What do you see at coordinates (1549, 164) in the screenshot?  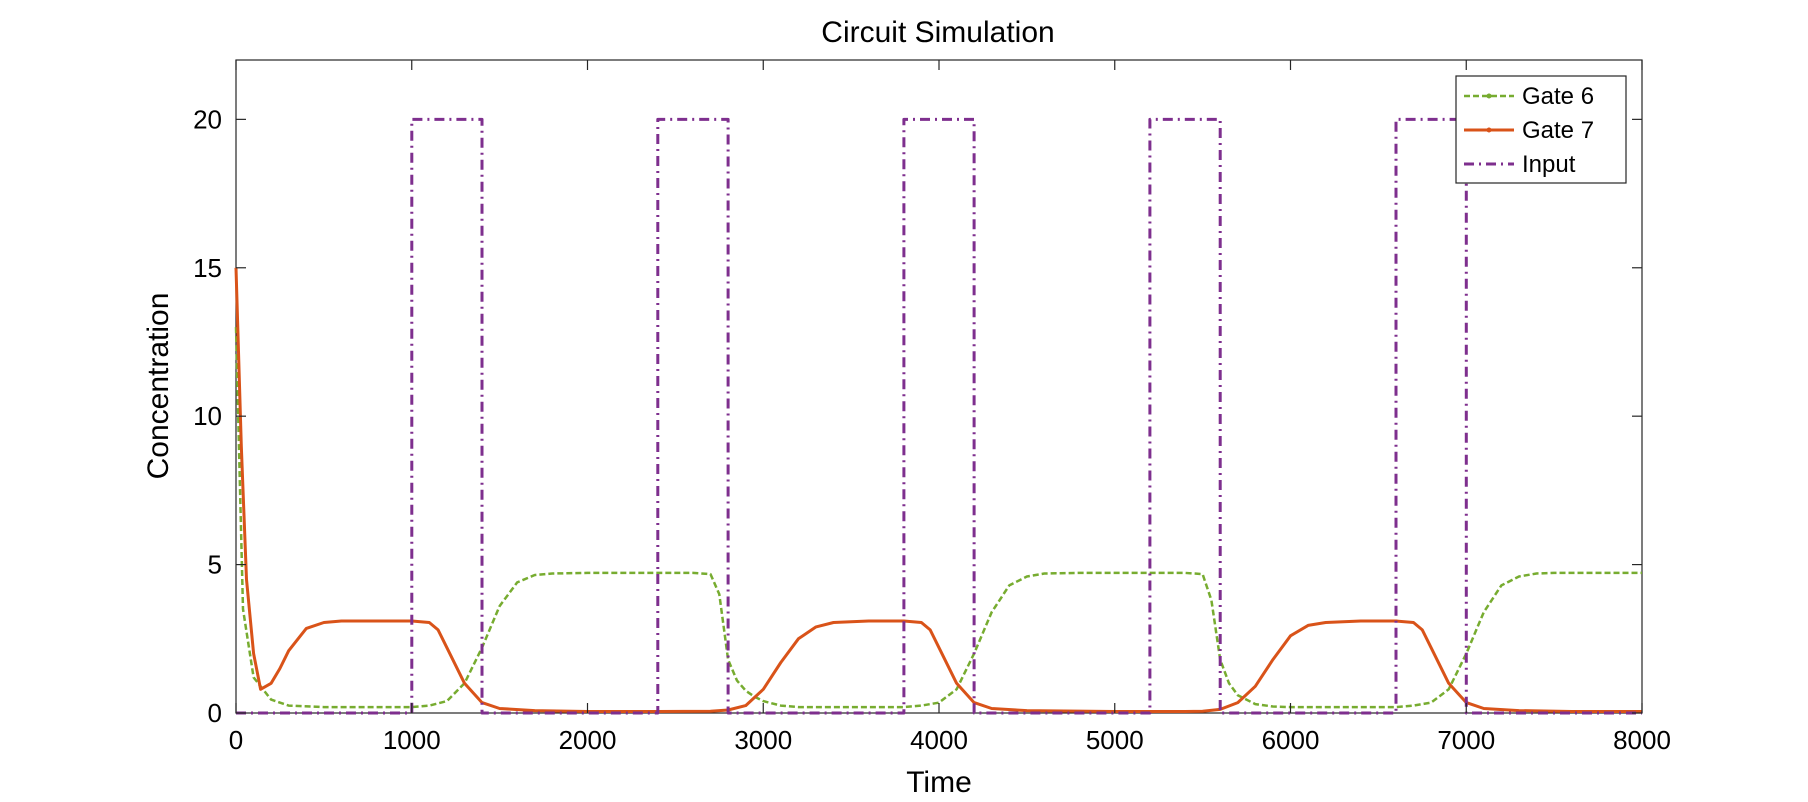 I see `legend-label: Input` at bounding box center [1549, 164].